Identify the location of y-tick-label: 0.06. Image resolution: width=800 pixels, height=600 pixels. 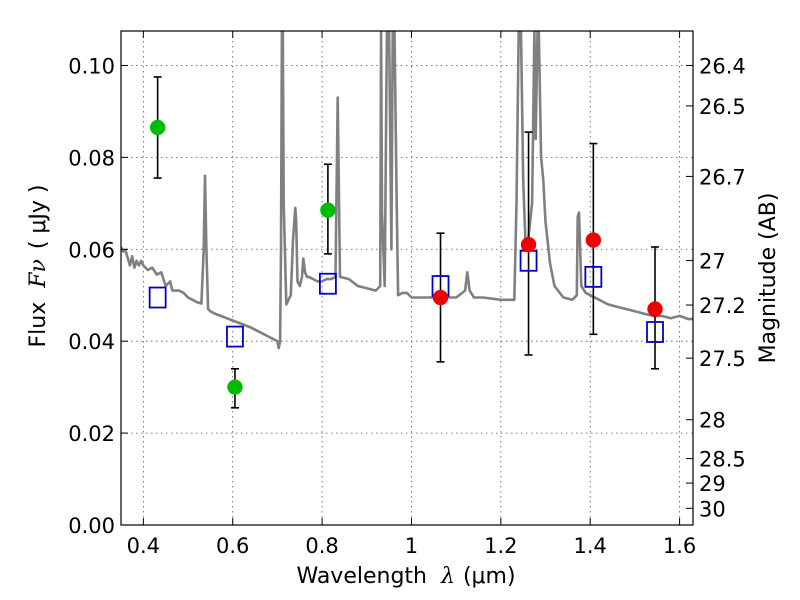
(91, 250).